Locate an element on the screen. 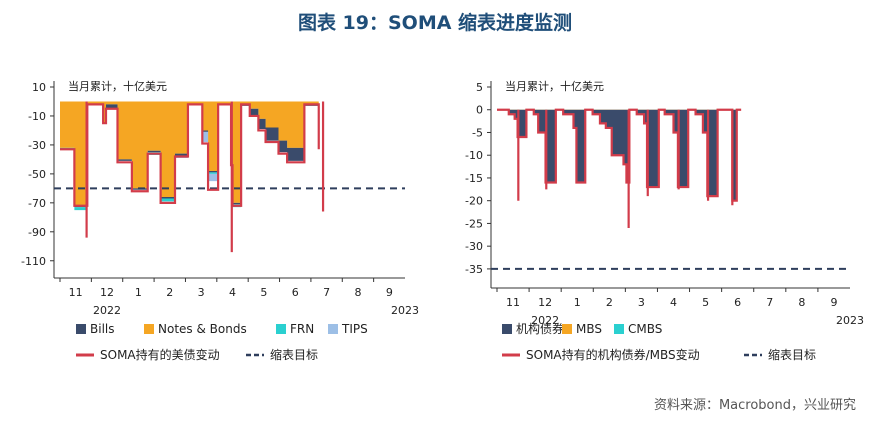 The height and width of the screenshot is (422, 870). chart1-legend-label: FRN is located at coordinates (302, 329).